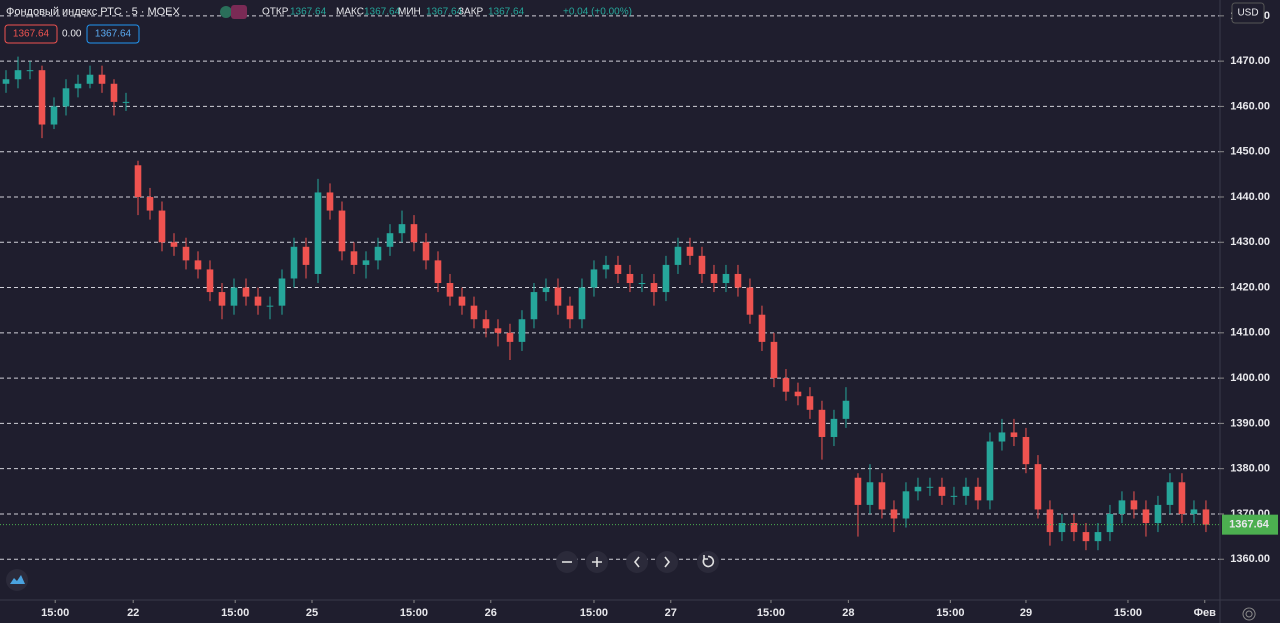 The height and width of the screenshot is (623, 1280). What do you see at coordinates (17, 580) in the screenshot?
I see `logo` at bounding box center [17, 580].